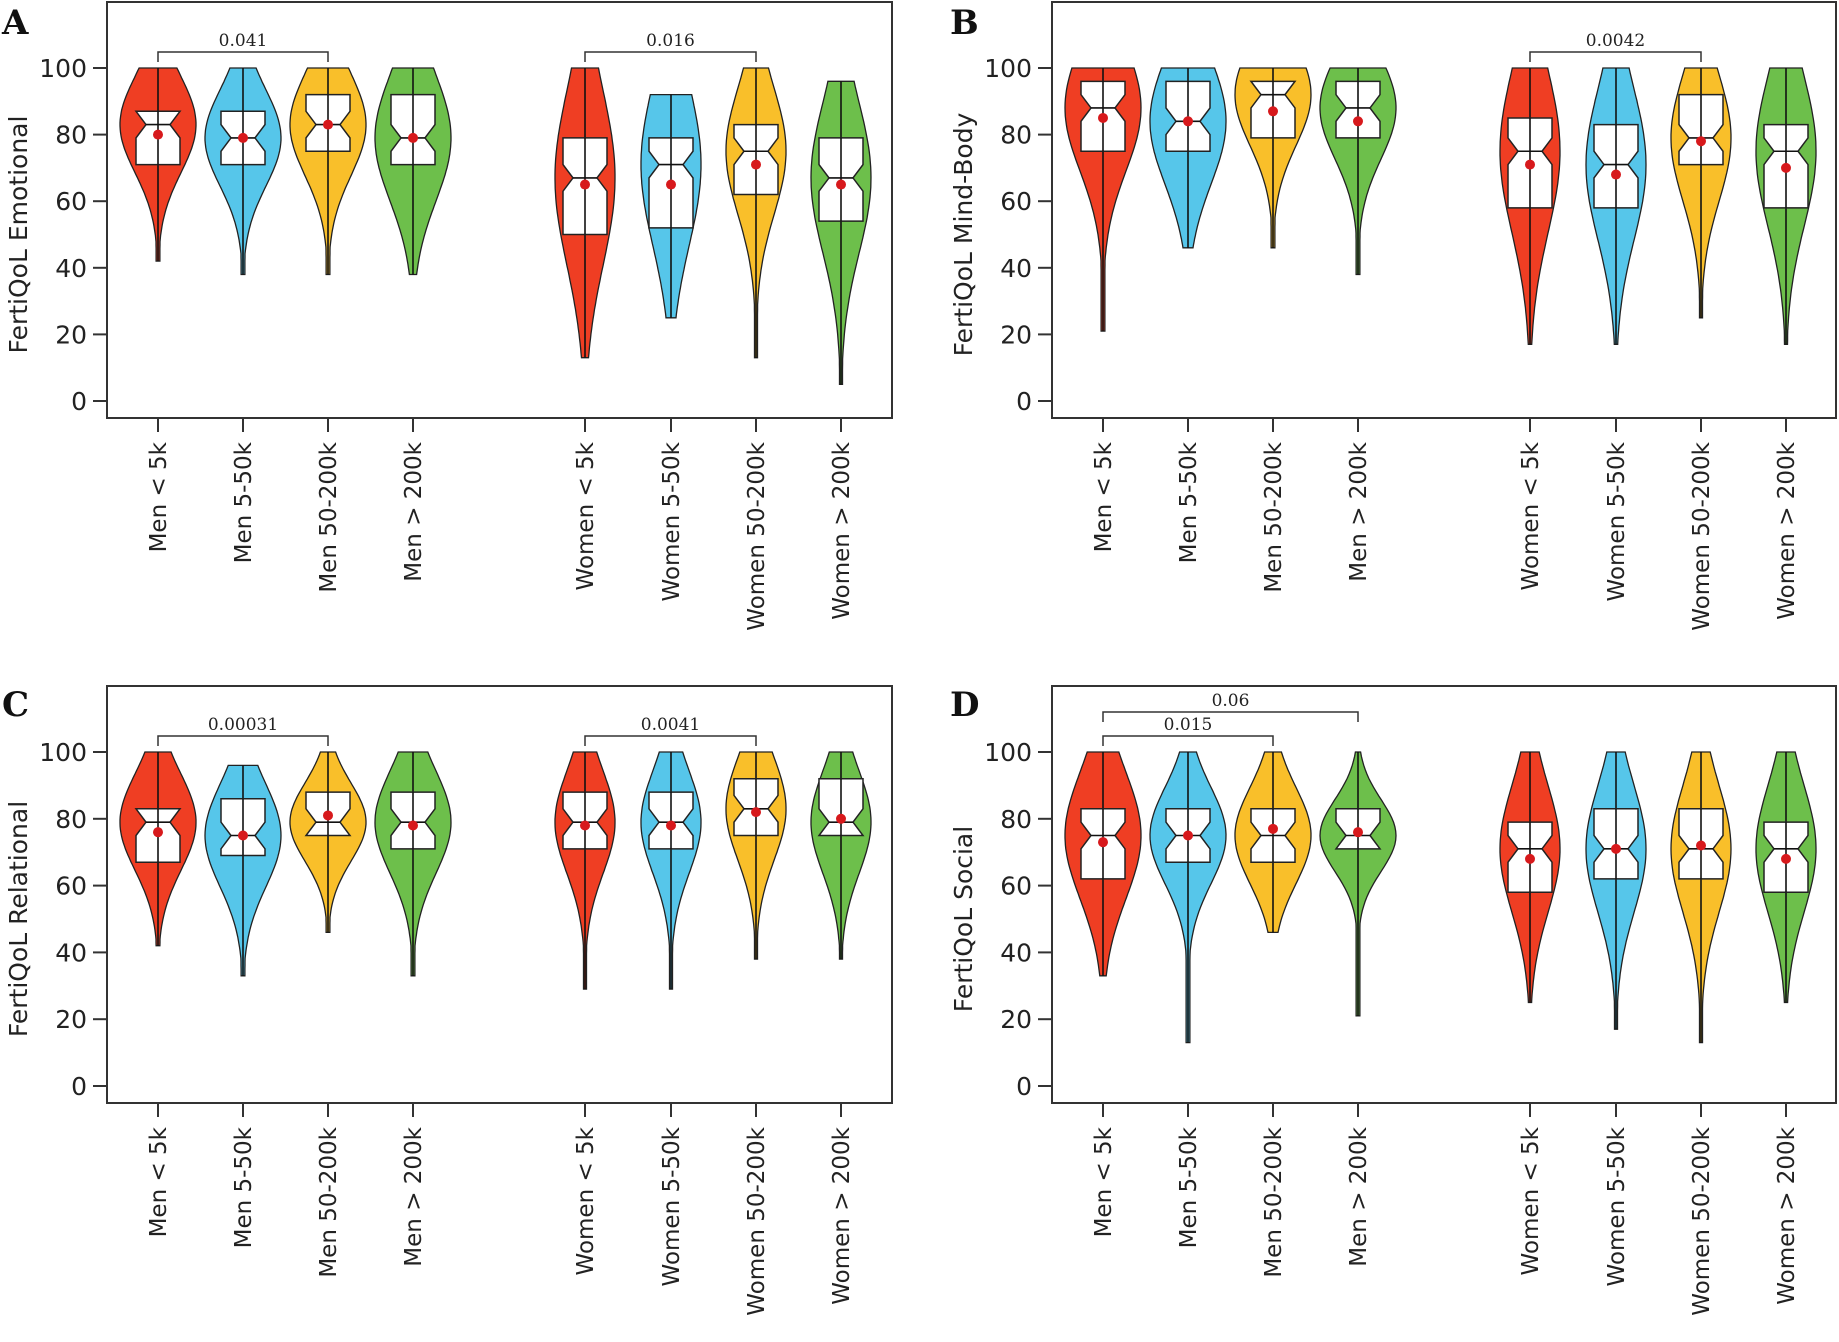  What do you see at coordinates (1231, 701) in the screenshot?
I see `p-value-label: 0.06` at bounding box center [1231, 701].